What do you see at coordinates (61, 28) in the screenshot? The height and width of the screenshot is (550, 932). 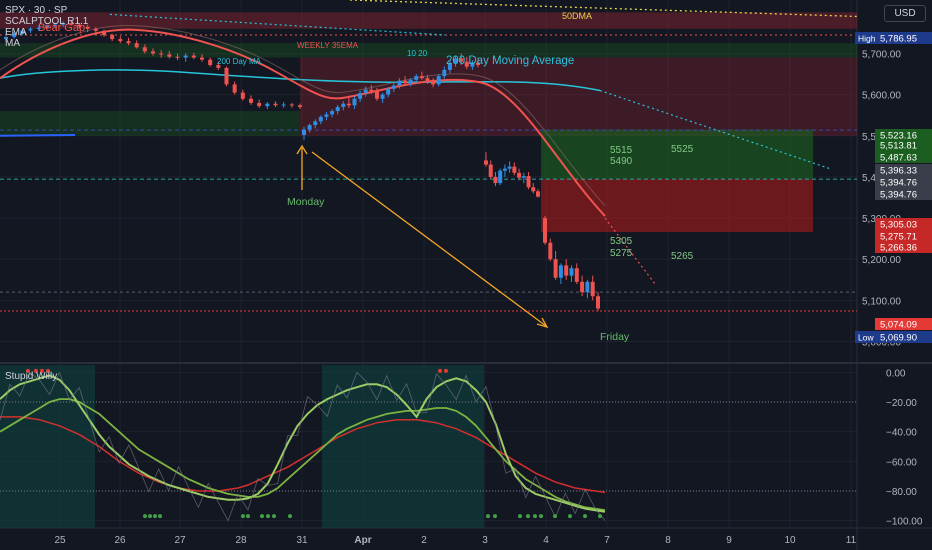 I see `bear-gap-label: Bear Gap` at bounding box center [61, 28].